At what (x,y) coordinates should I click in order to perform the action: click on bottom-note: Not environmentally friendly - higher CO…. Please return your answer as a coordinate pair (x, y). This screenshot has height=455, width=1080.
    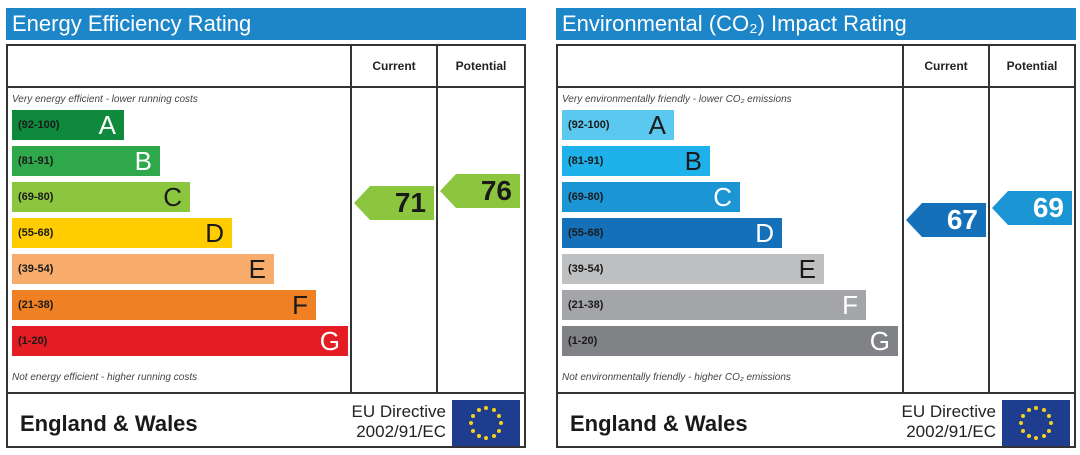
    Looking at the image, I should click on (676, 377).